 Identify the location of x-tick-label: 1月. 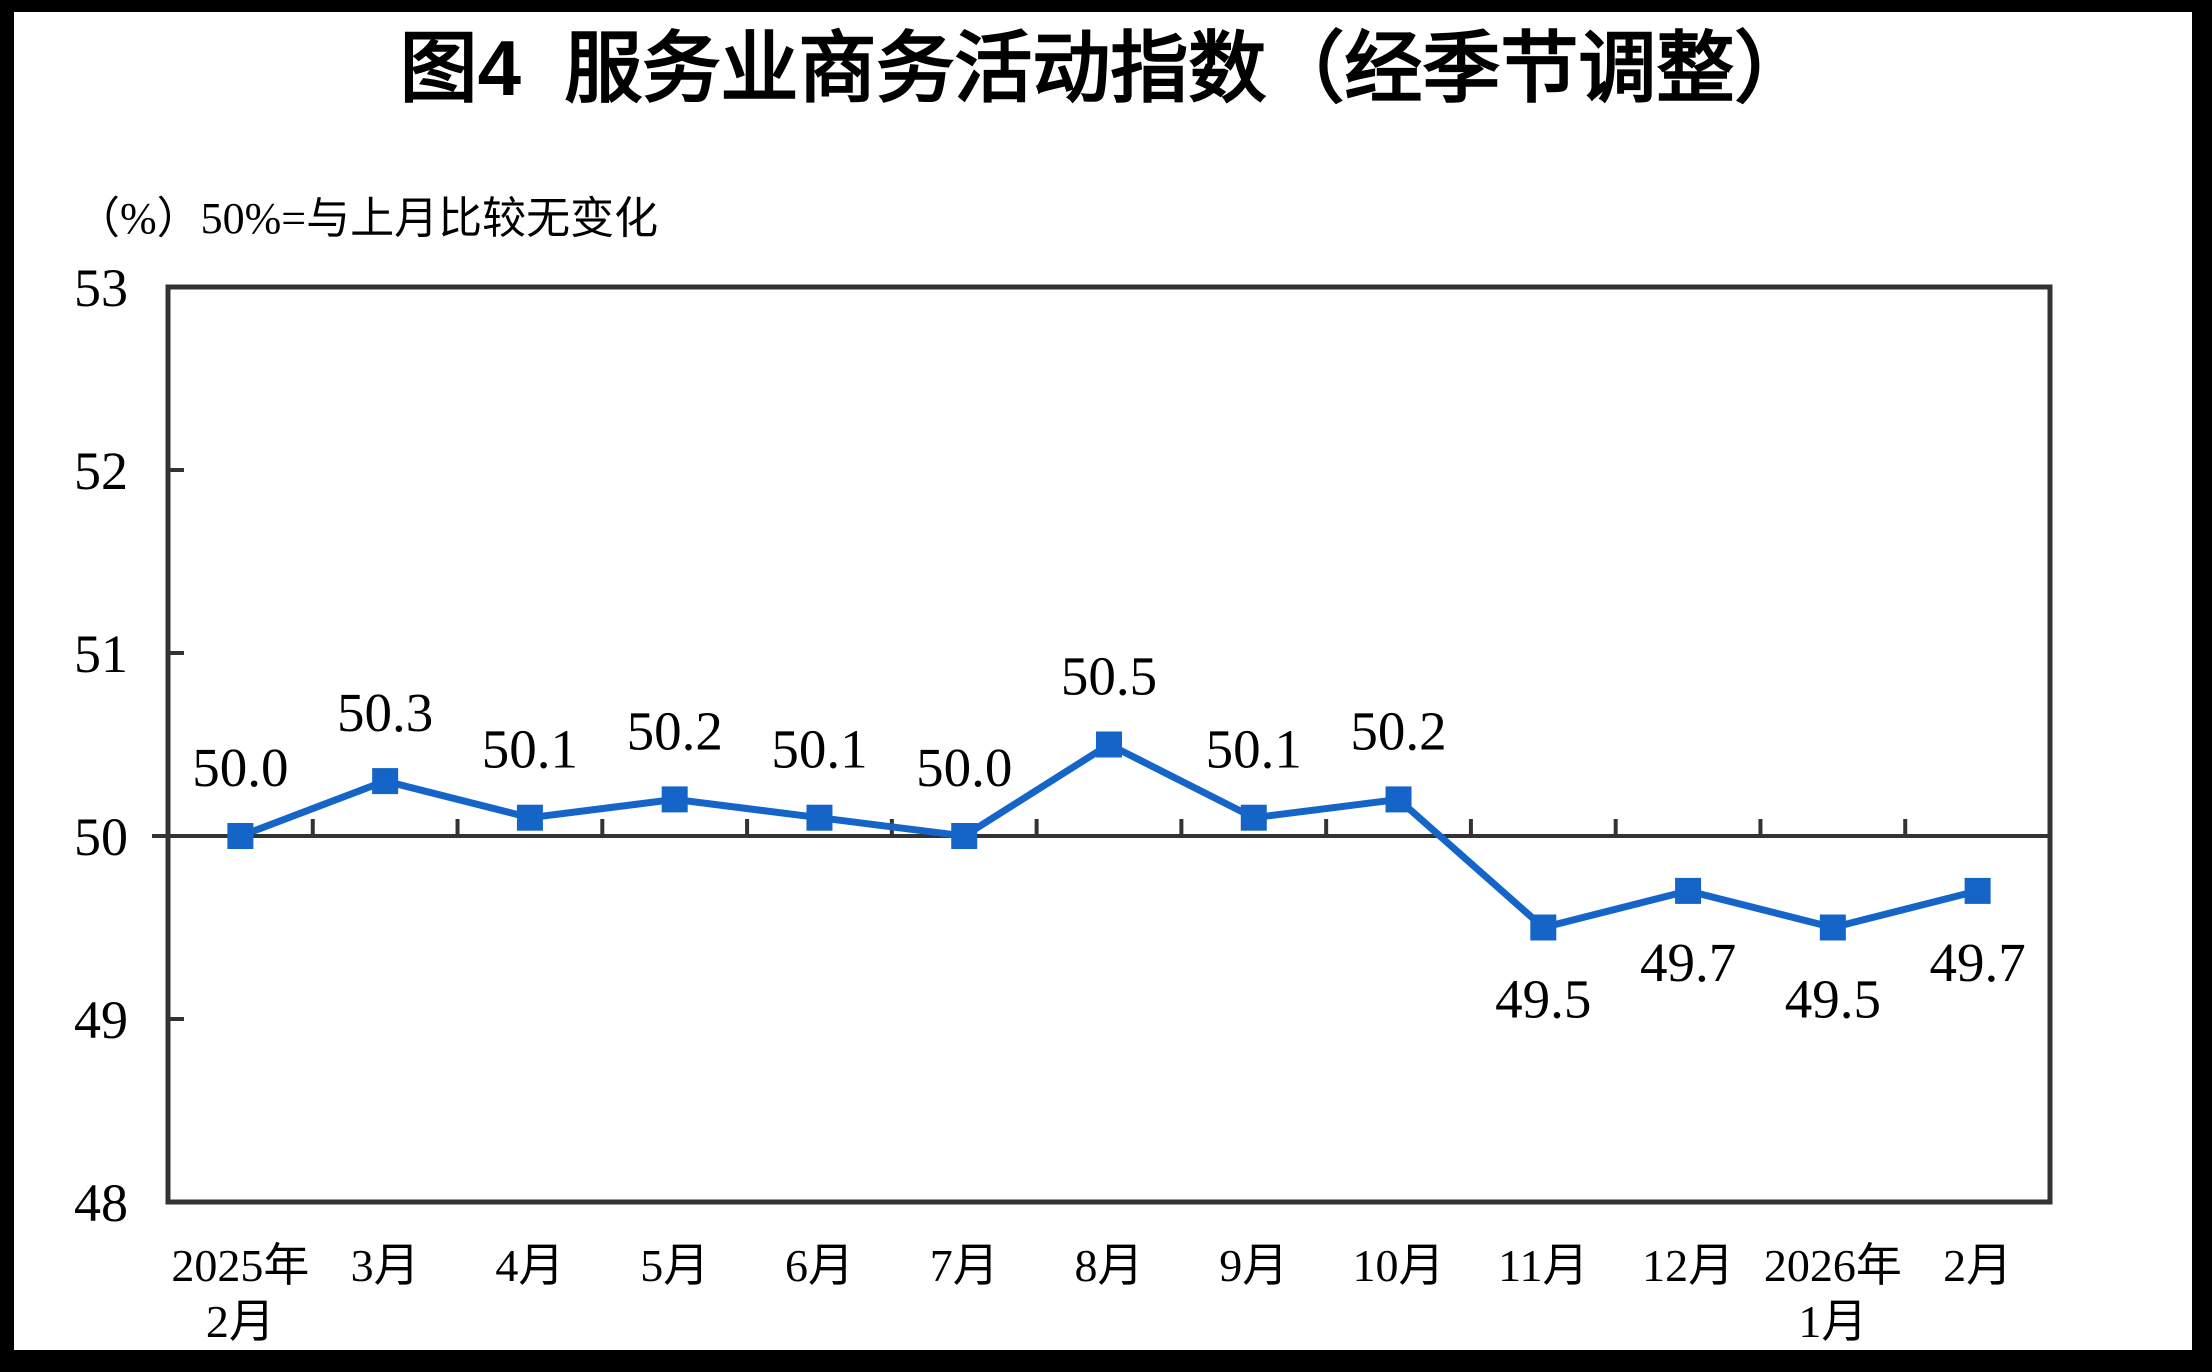
(1832, 1321).